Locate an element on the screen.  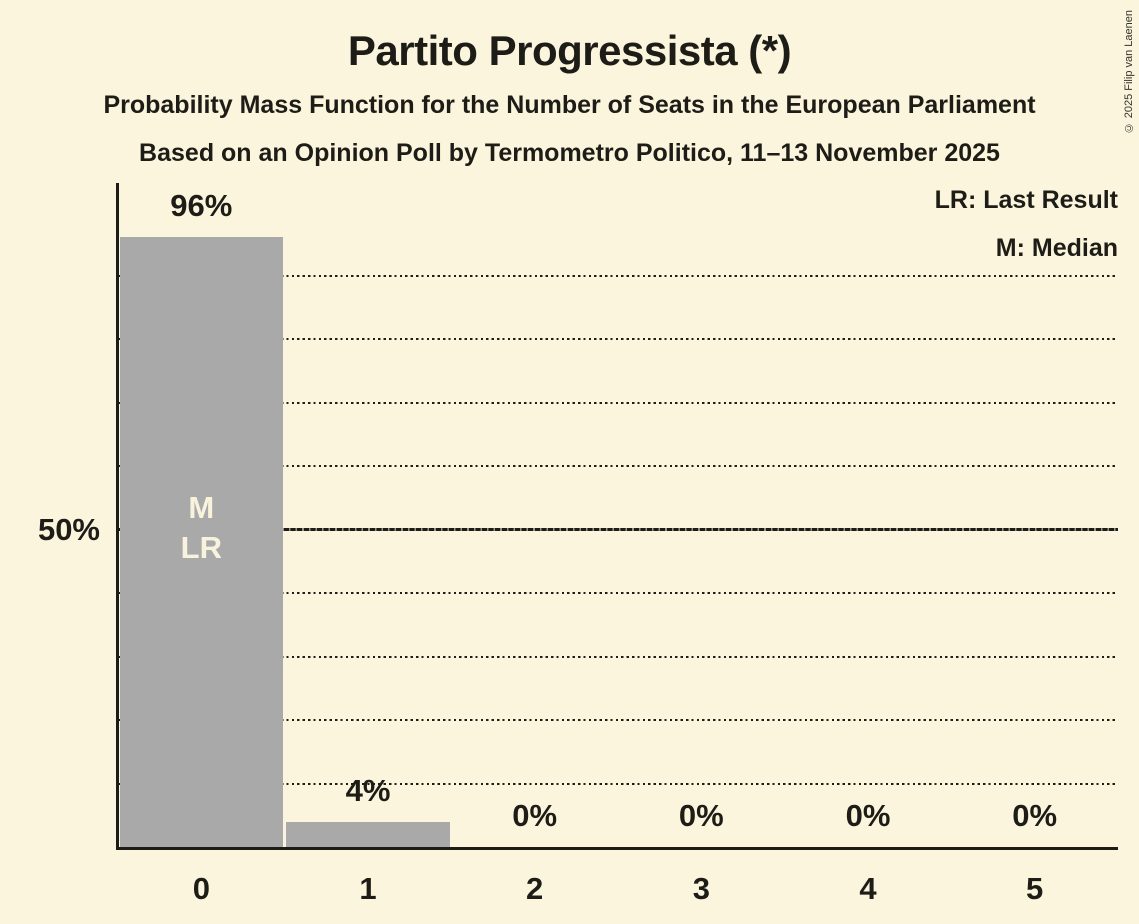
gridline-60pct is located at coordinates (618, 466).